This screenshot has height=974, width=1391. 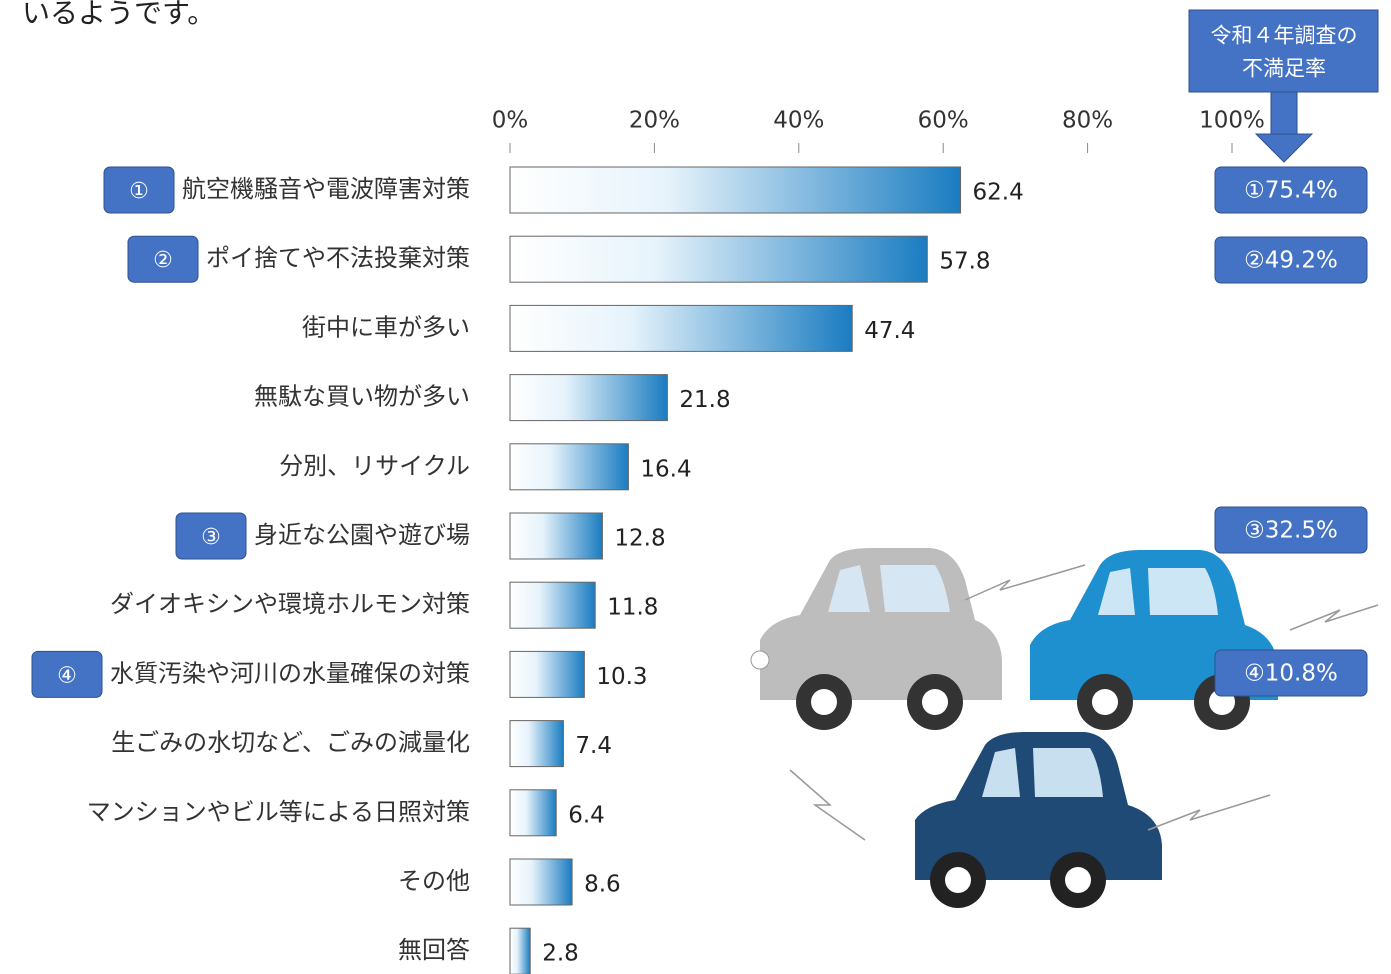 I want to click on intro-text: いるようです。, so click(x=118, y=15).